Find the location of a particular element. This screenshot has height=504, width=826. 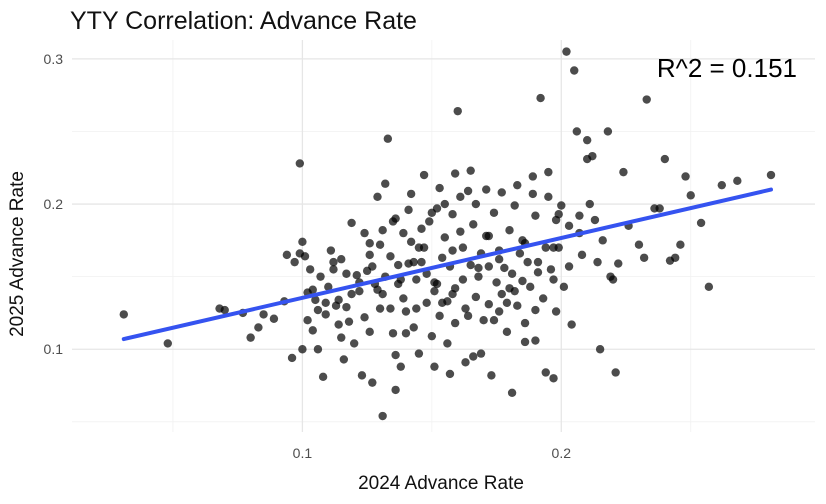

chart-title: YTY Correlation: Advance Rate is located at coordinates (243, 21).